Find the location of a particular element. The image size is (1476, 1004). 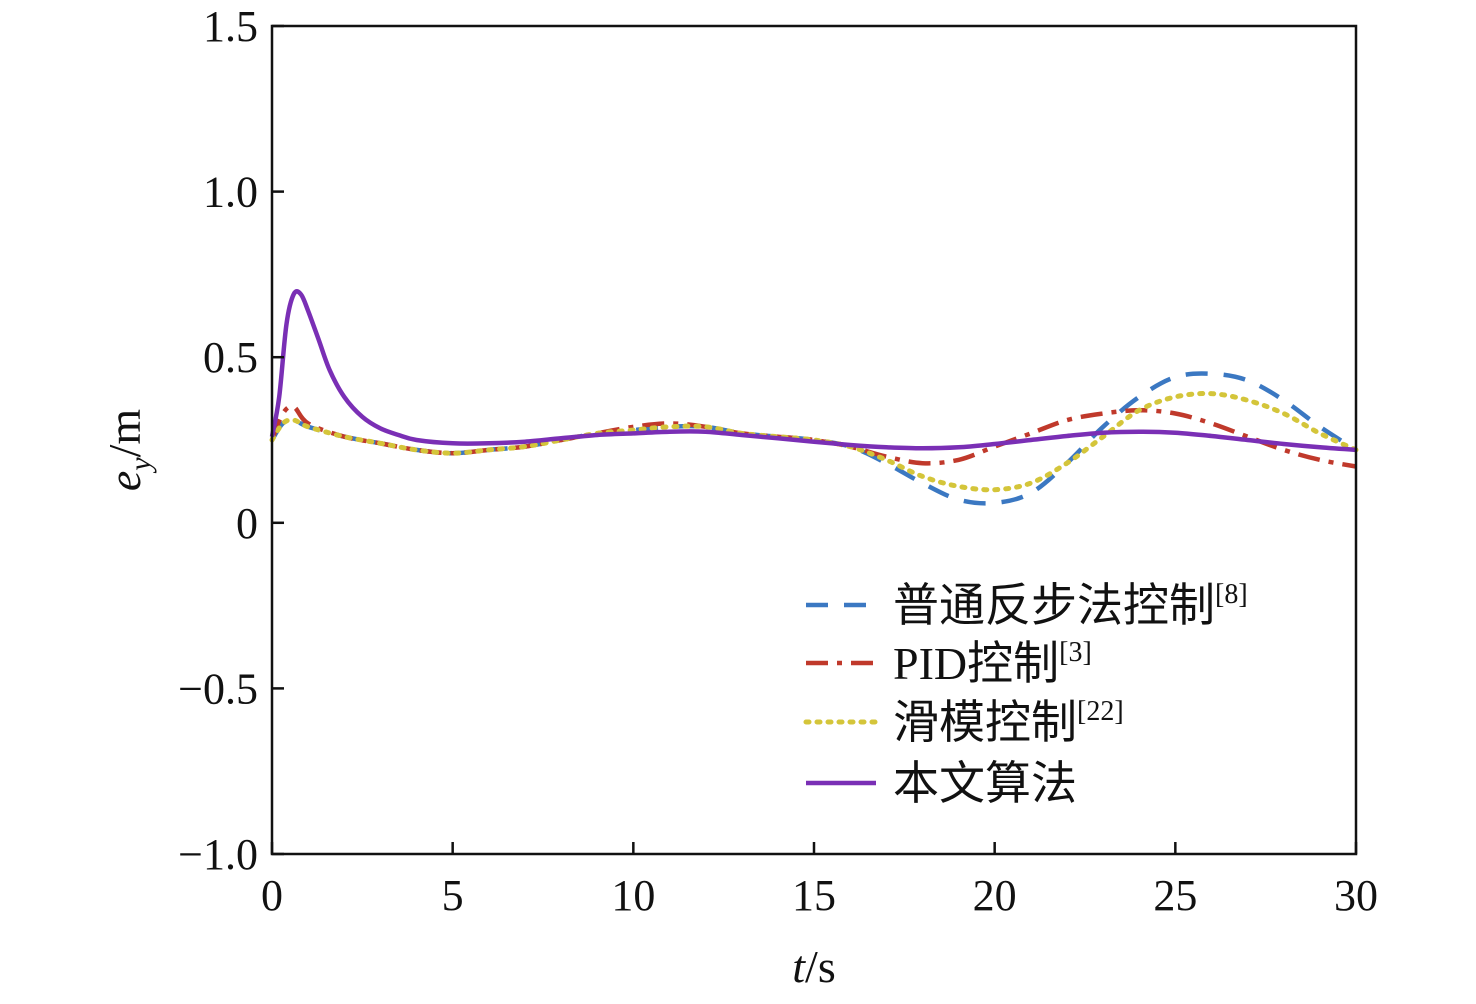

legend: 普通反步法控制[8] PID控制[3] 滑模控制[22] 本文算法 is located at coordinates (1025, 694).